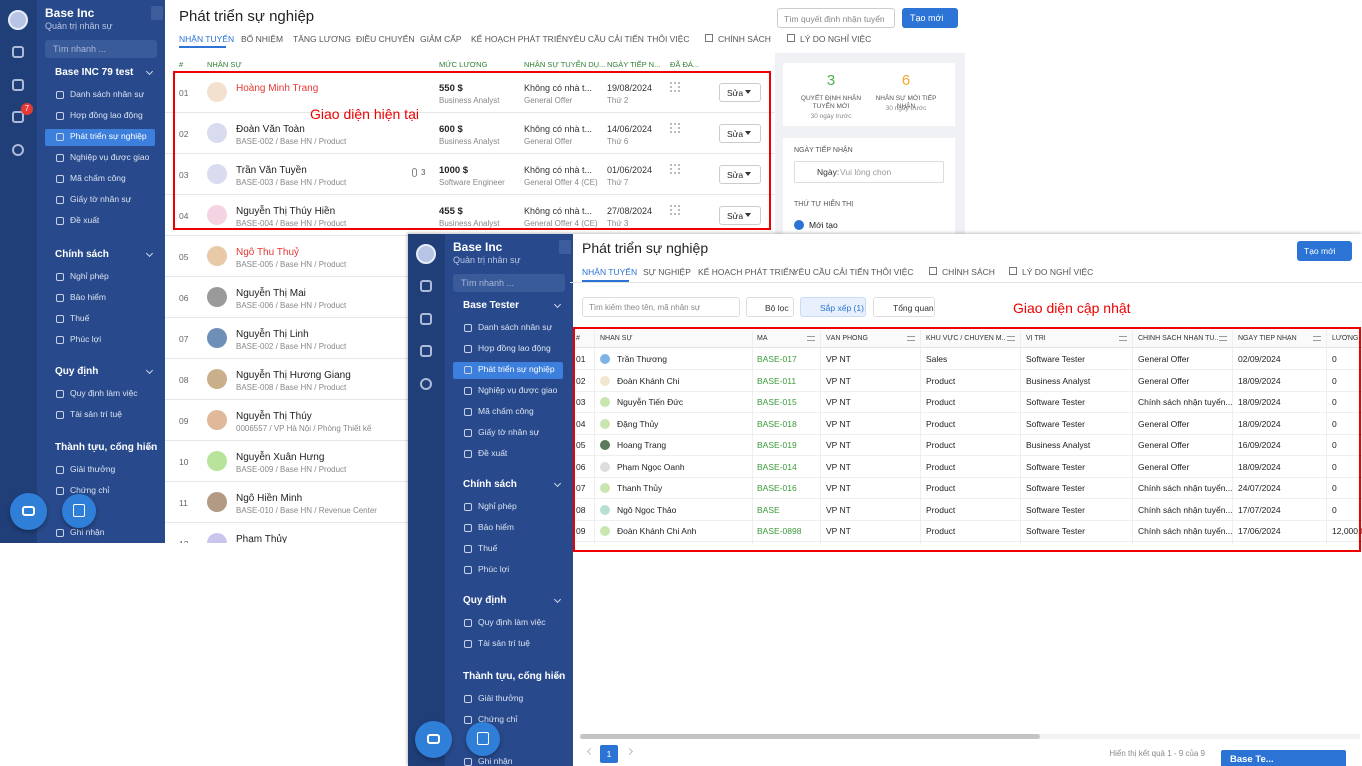  I want to click on tab: BỔ NHIỆM, so click(262, 39).